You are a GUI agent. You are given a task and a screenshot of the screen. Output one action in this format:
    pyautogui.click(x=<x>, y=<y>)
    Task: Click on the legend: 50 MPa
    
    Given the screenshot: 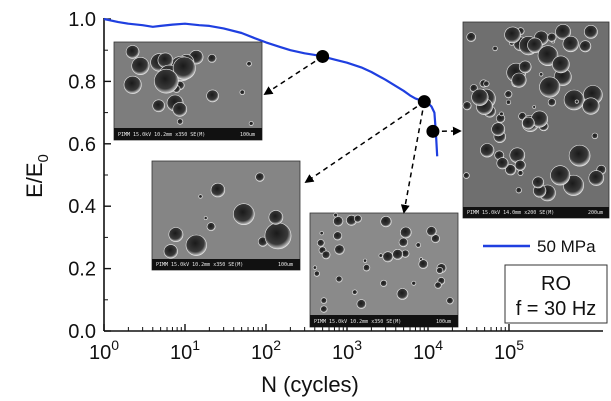 What is the action you would take?
    pyautogui.click(x=539, y=246)
    